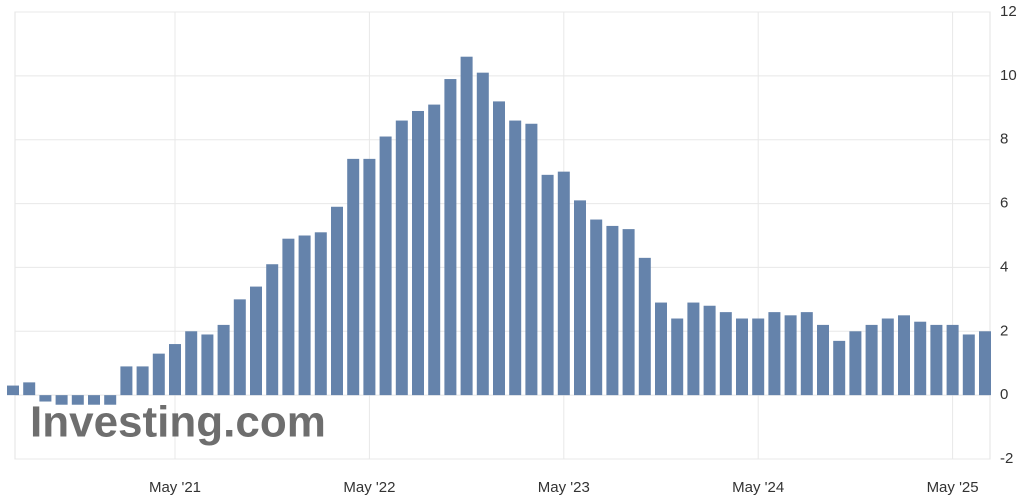 This screenshot has height=503, width=1025. Describe the element at coordinates (1008, 75) in the screenshot. I see `y-tick-label: 10` at that location.